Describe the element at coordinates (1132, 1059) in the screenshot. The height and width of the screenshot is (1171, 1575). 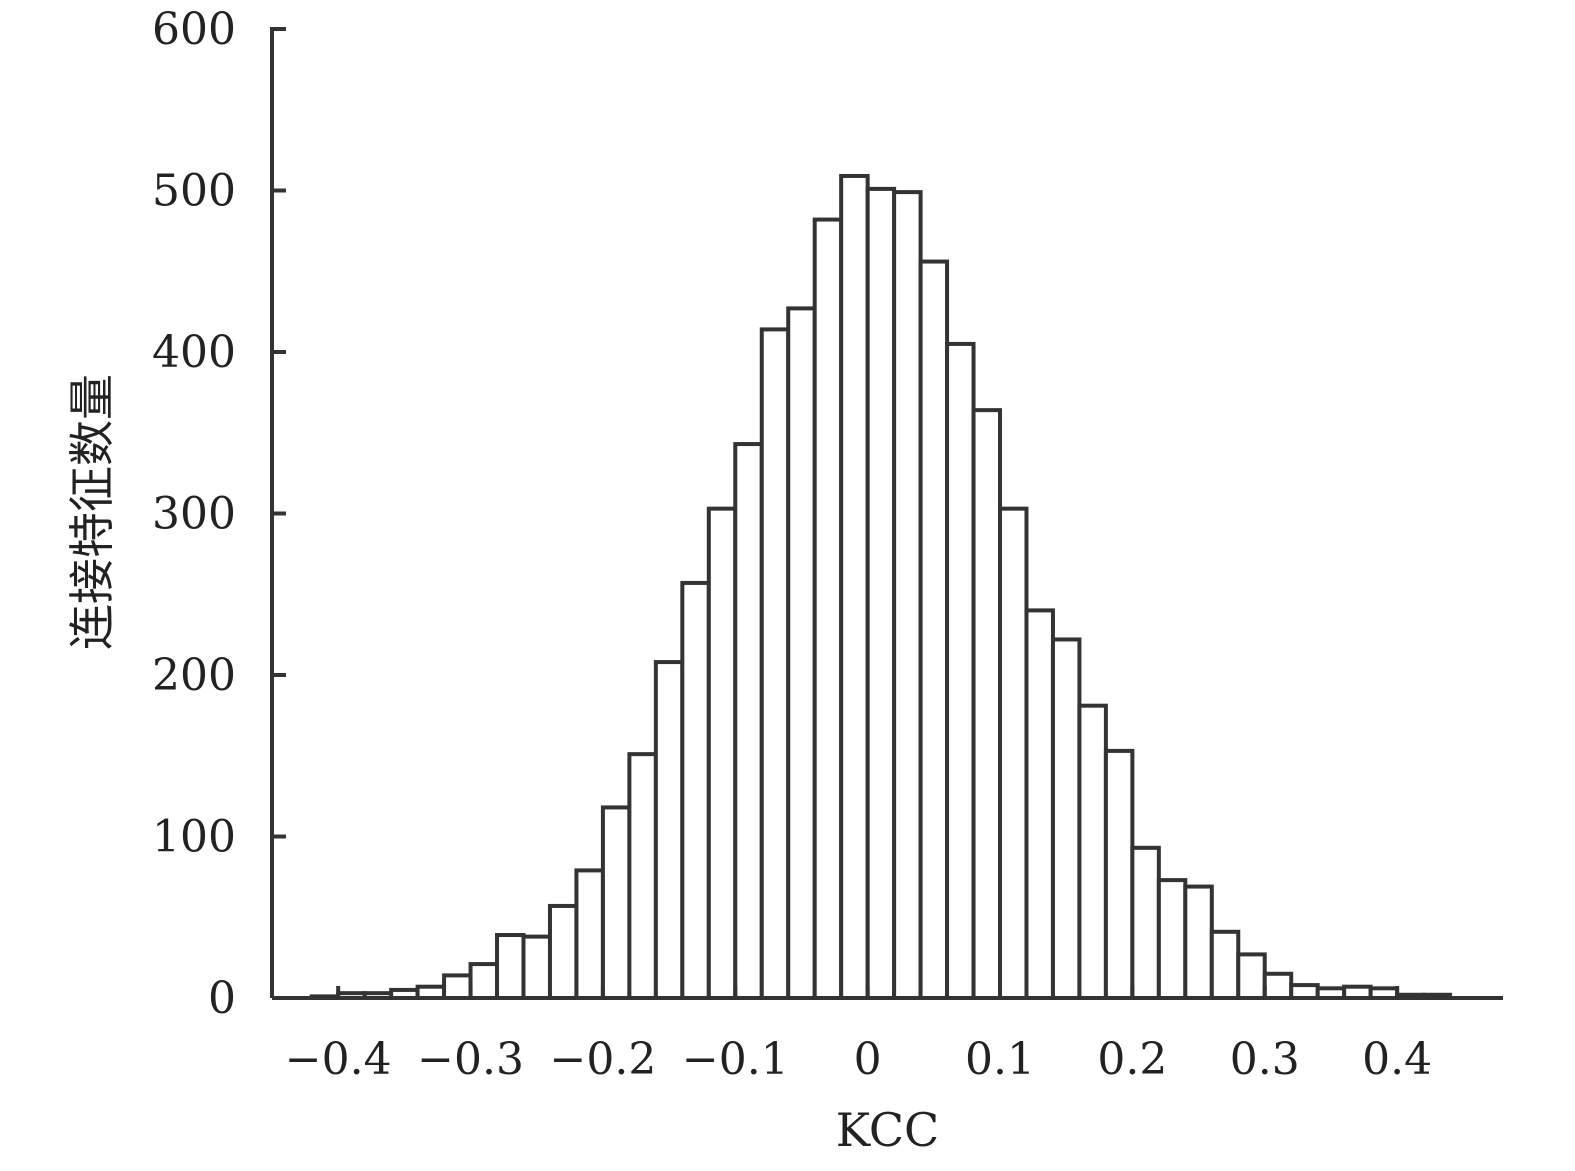
I see `x-tick-label: 0.2` at that location.